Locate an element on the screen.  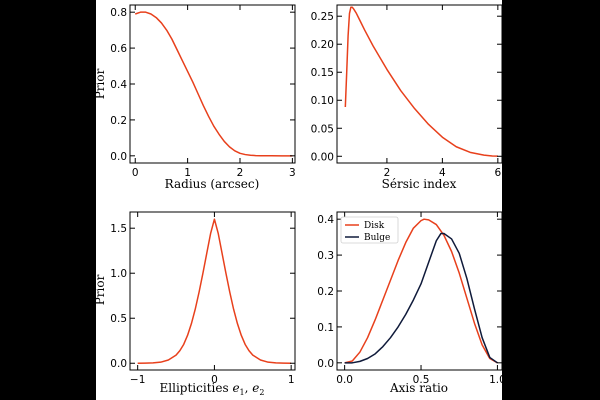
y-tick-label: 0.1 is located at coordinates (325, 328).